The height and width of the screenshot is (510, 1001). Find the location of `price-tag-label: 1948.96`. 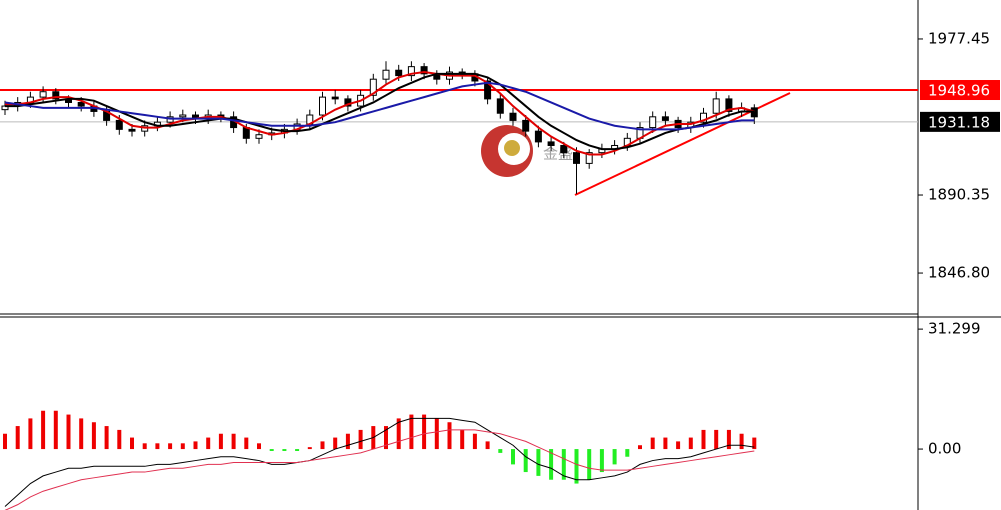

price-tag-label: 1948.96 is located at coordinates (959, 91).